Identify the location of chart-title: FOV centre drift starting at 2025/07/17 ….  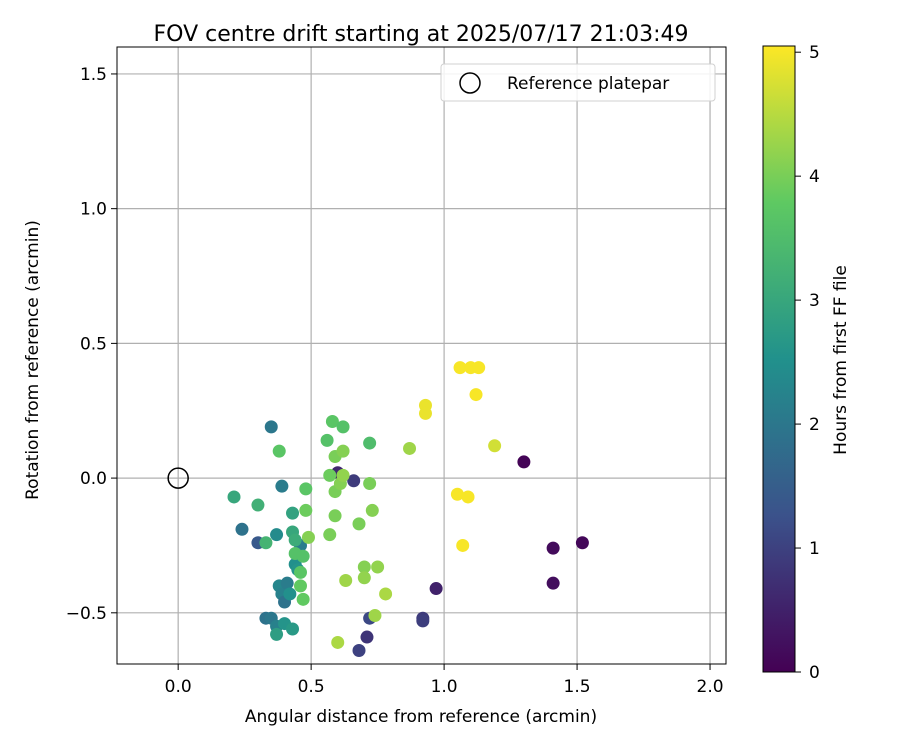
(421, 34).